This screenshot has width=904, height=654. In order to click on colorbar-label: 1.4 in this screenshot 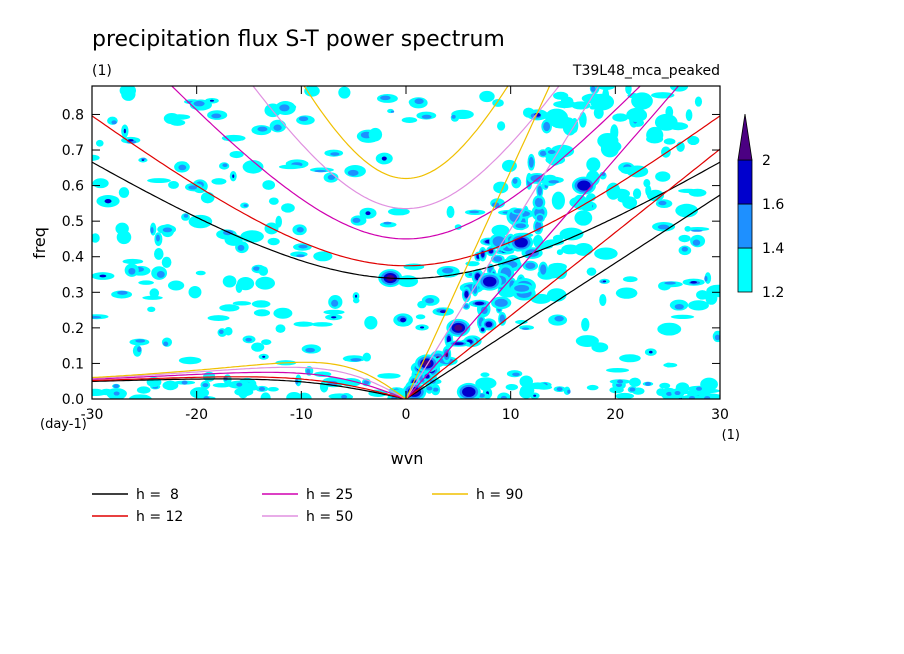, I will do `click(773, 249)`.